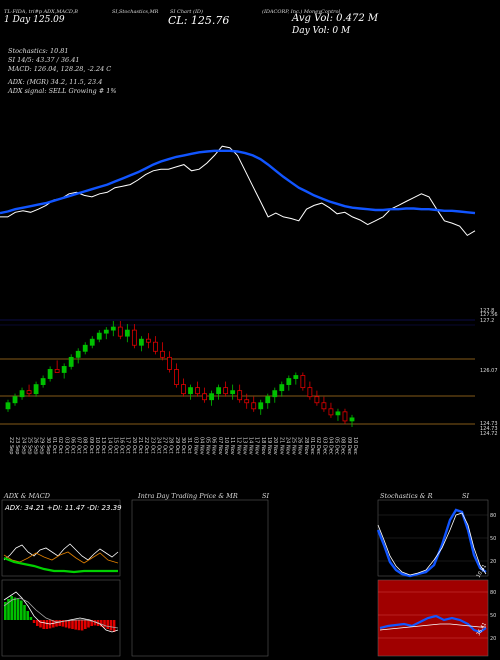 Image resolution: width=500 pixels, height=660 pixels. Describe the element at coordinates (487, 321) in the screenshot. I see `price-axis-label: 127.2` at that location.